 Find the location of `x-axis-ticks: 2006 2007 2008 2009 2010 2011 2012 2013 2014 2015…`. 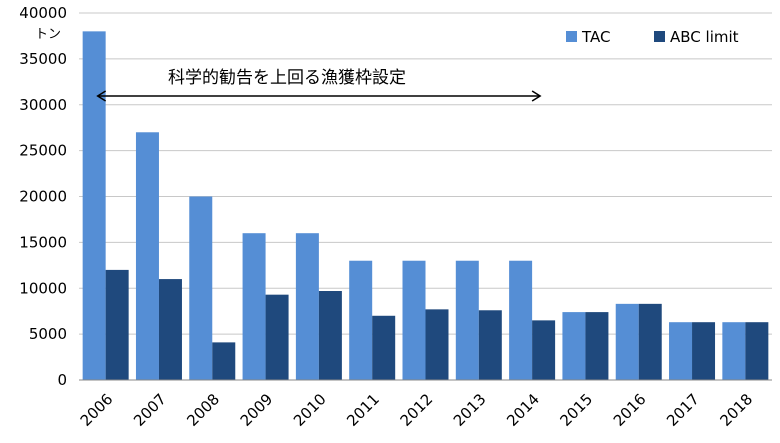

x-axis-ticks: 2006 2007 2008 2009 2010 2011 2012 2013 2014 2015… is located at coordinates (416, 410).